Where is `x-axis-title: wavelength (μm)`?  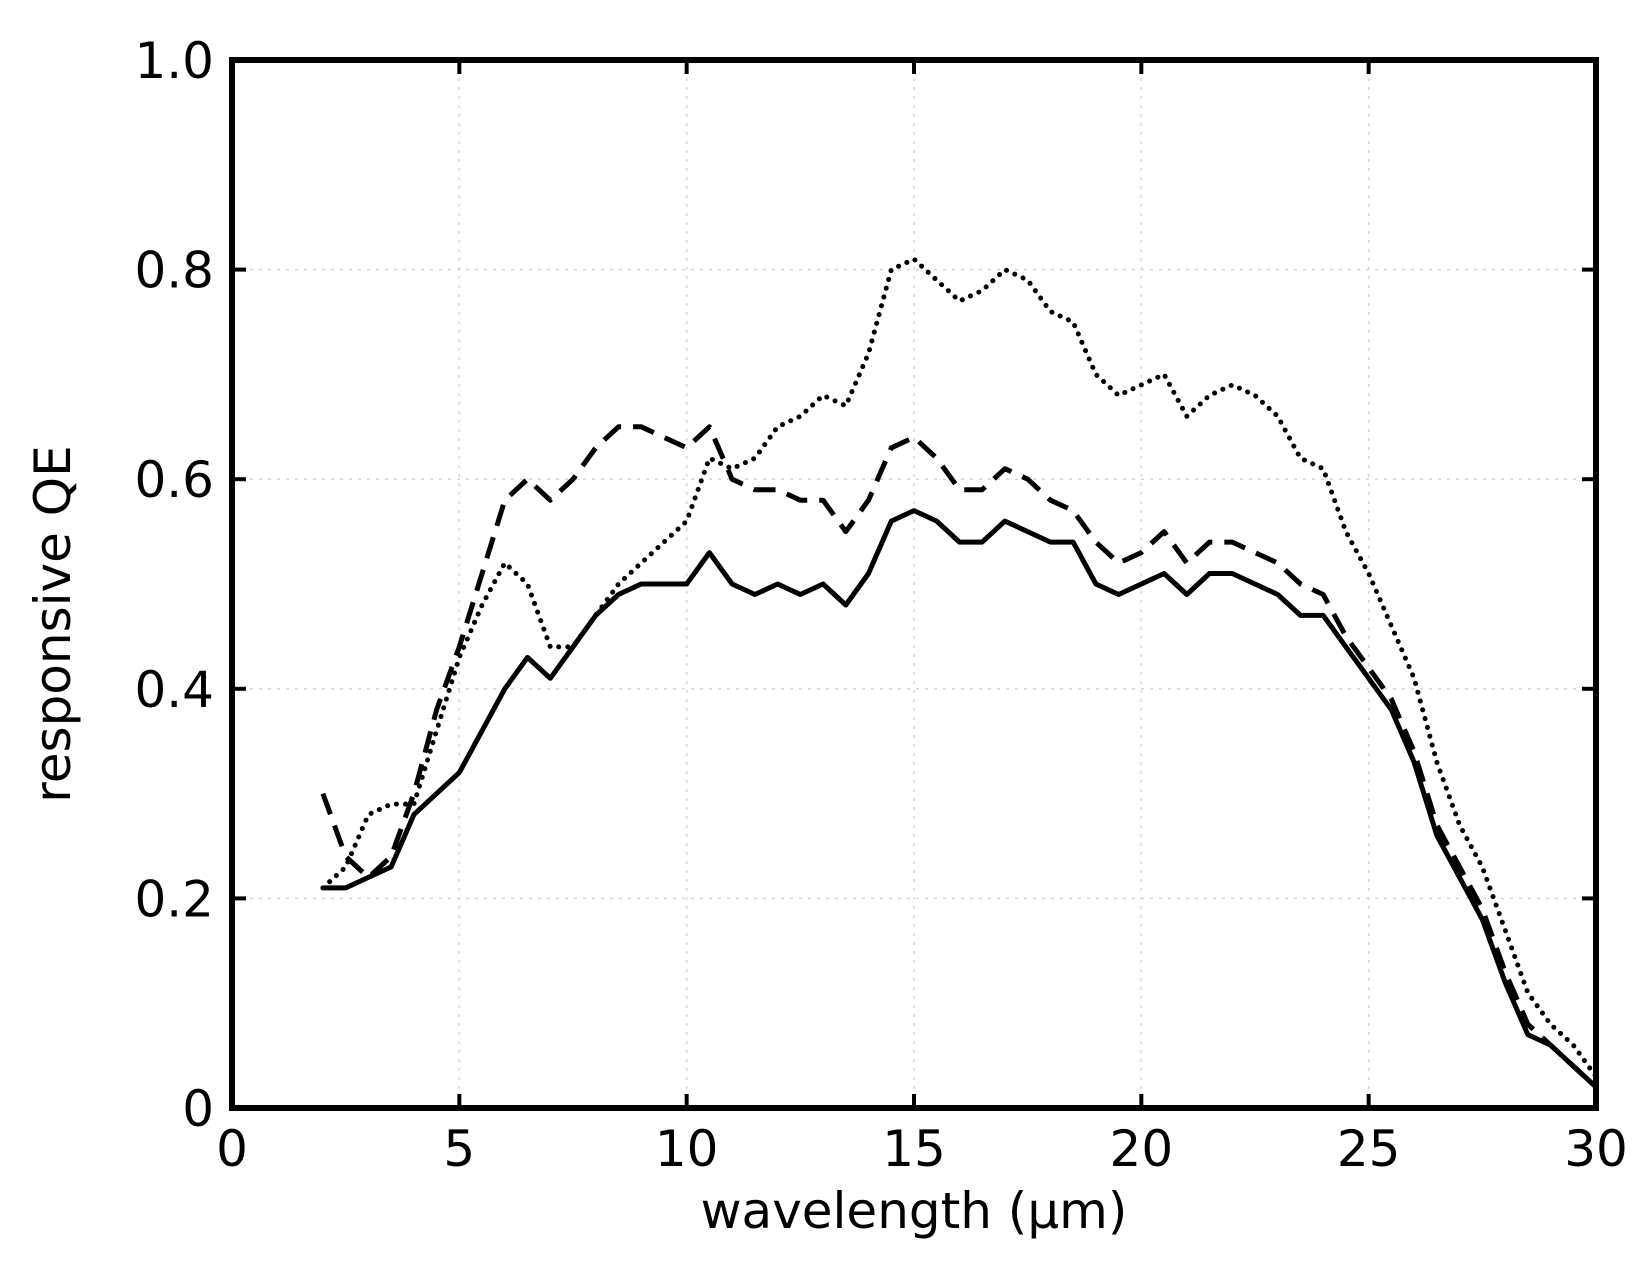 x-axis-title: wavelength (μm) is located at coordinates (914, 1211).